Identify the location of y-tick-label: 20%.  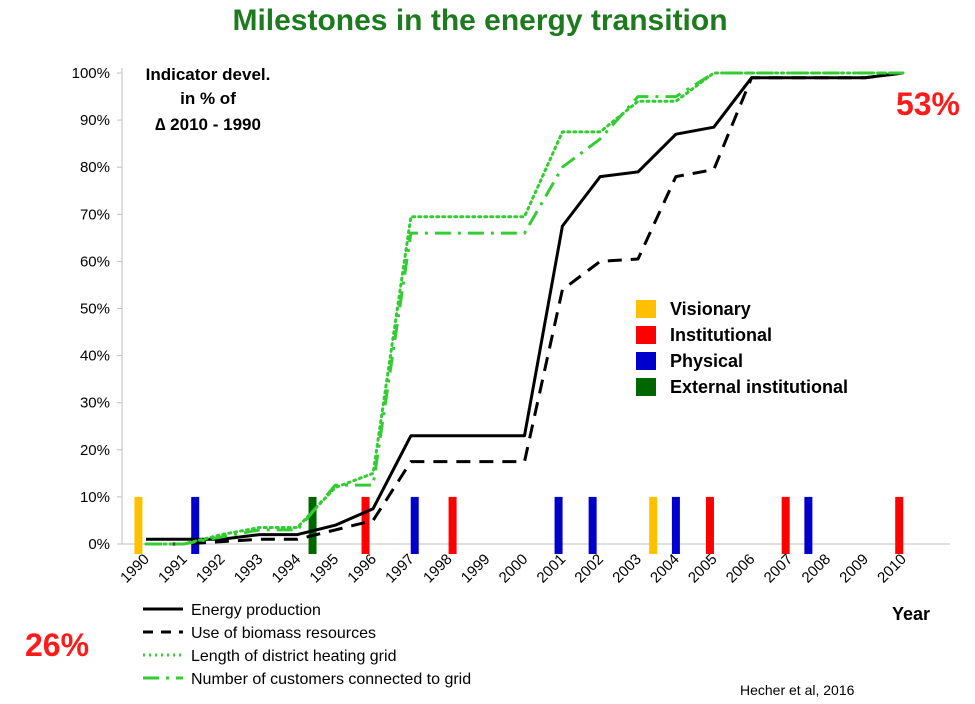
(95, 450).